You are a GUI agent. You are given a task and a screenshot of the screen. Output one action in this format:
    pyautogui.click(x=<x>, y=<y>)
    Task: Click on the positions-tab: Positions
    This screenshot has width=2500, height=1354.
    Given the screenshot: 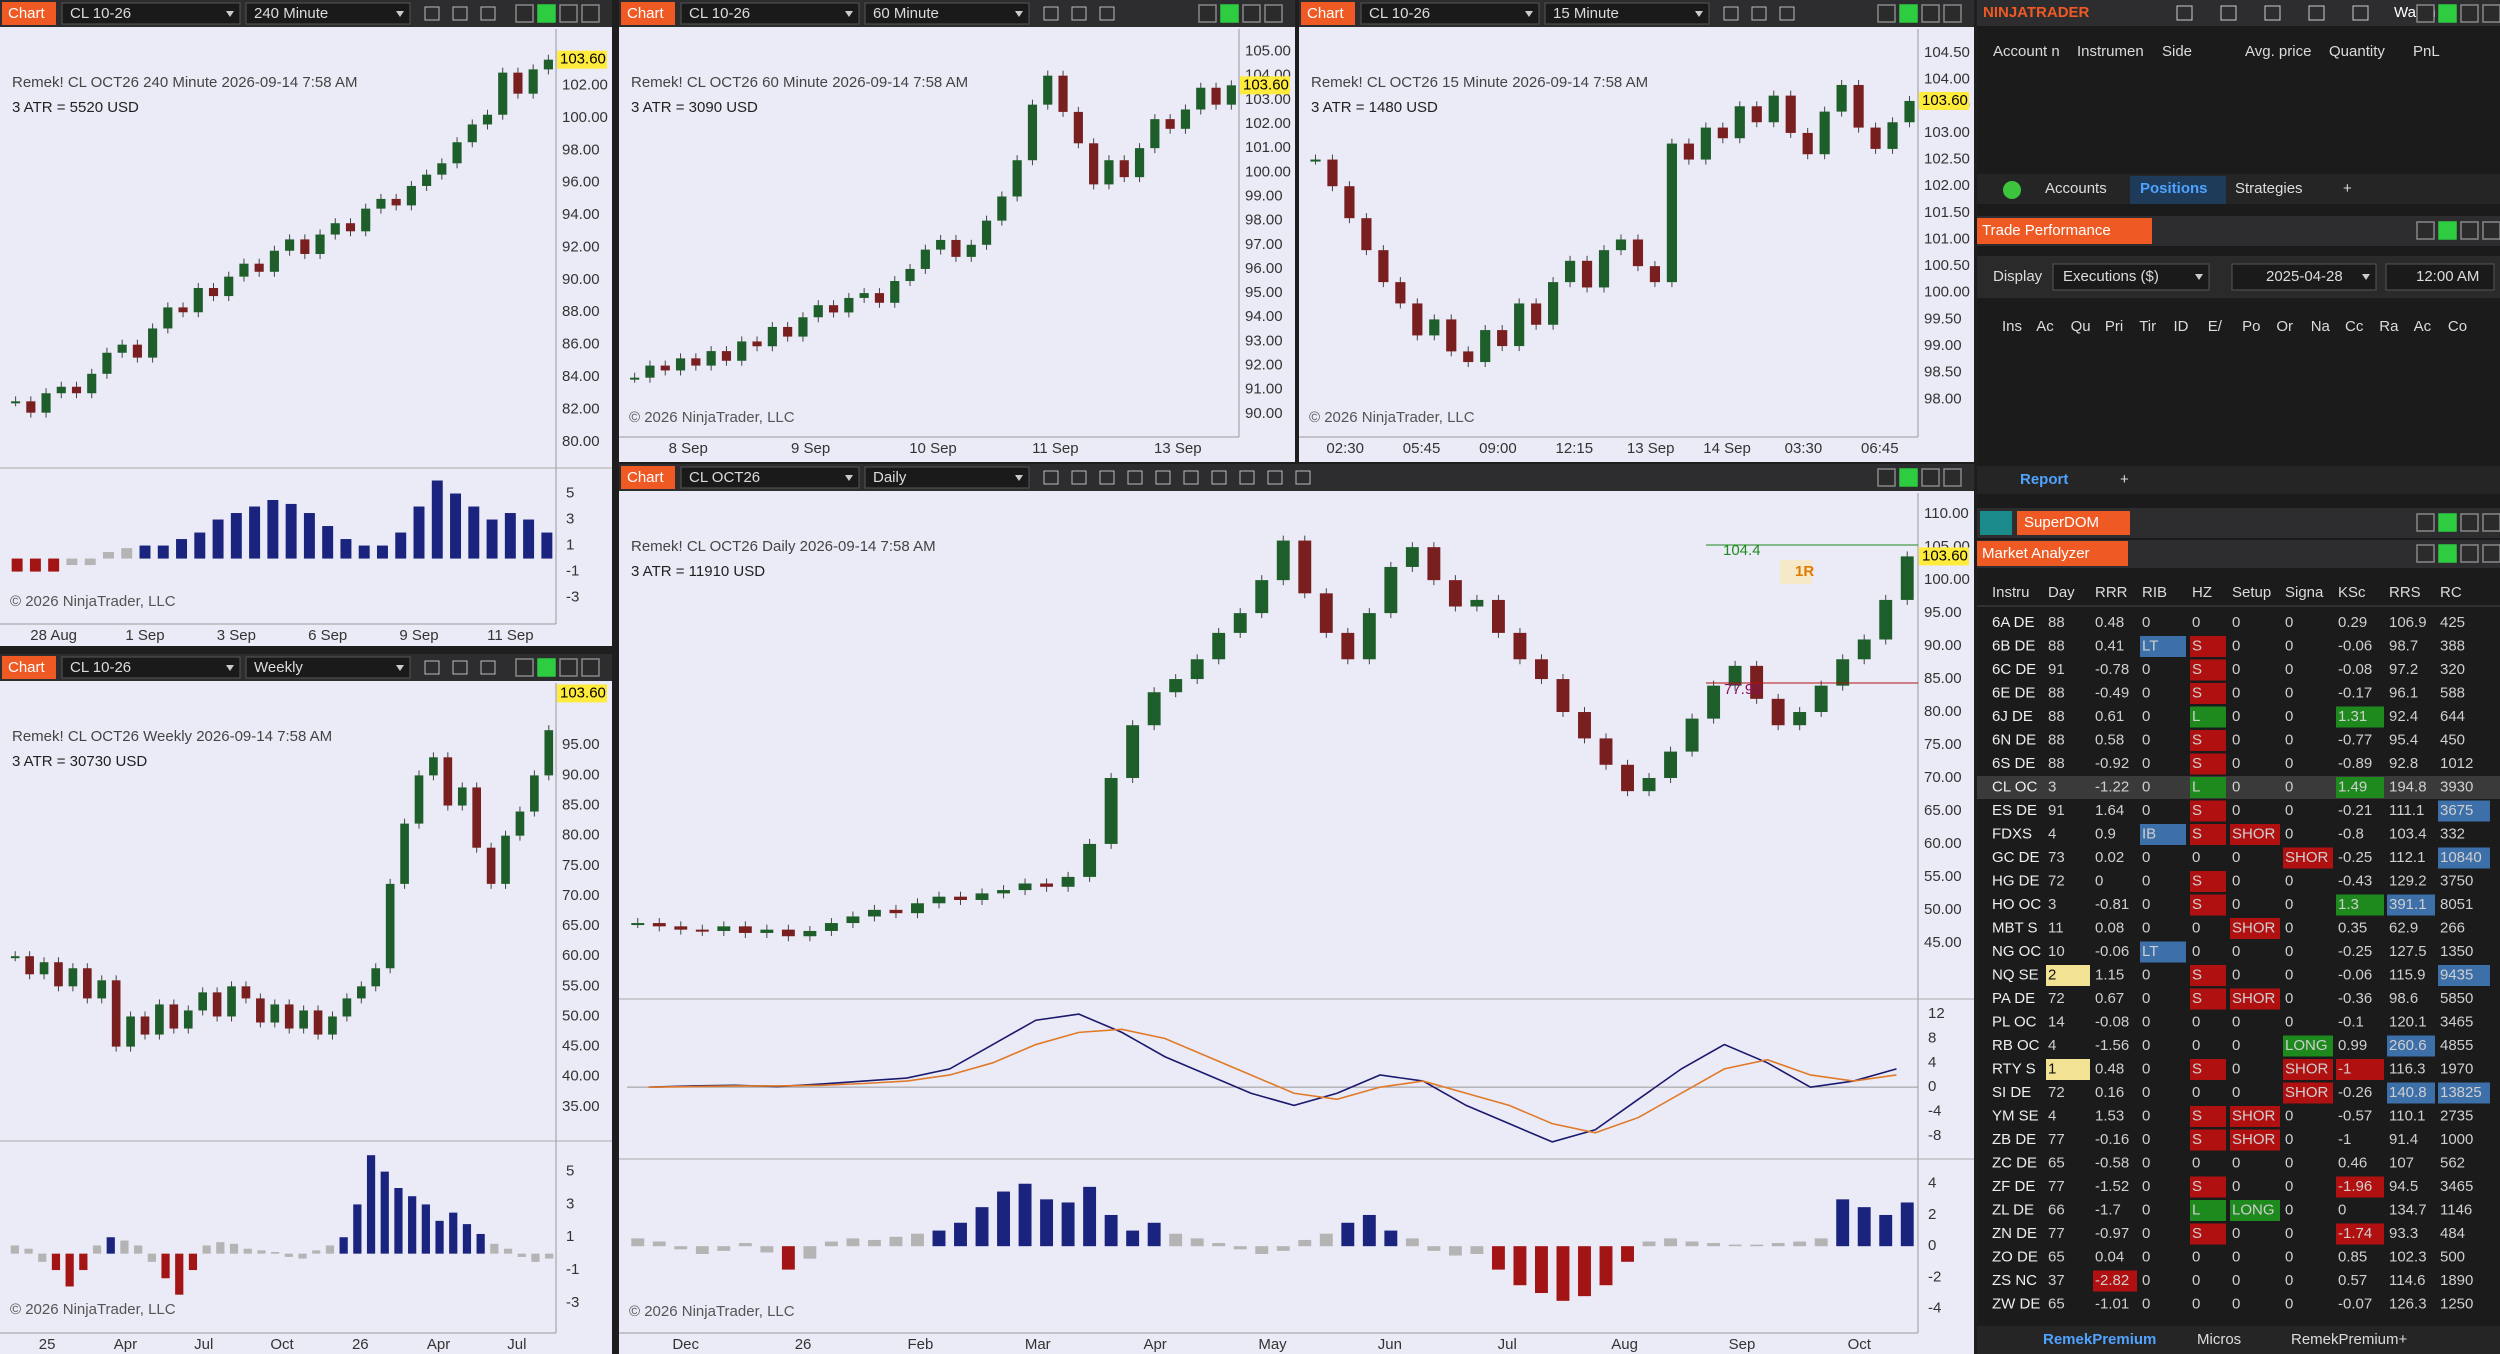 What is the action you would take?
    pyautogui.click(x=2174, y=188)
    